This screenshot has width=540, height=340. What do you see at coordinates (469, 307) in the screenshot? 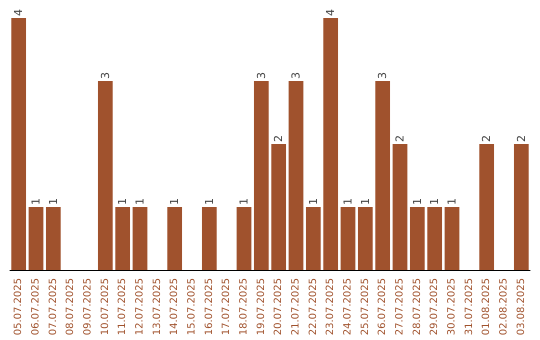
I see `x-tick-label: 31.07.2025` at bounding box center [469, 307].